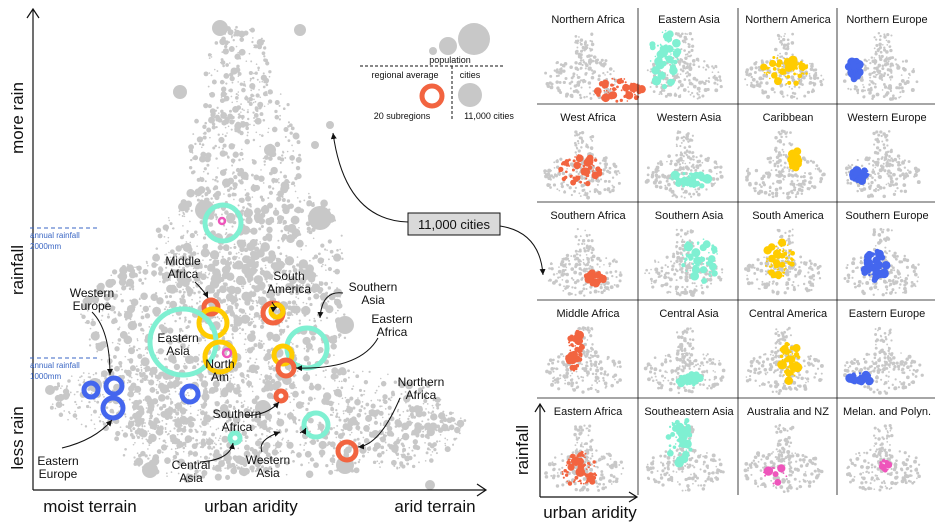 Image resolution: width=946 pixels, height=524 pixels. I want to click on region-label-line: Western, so click(268, 460).